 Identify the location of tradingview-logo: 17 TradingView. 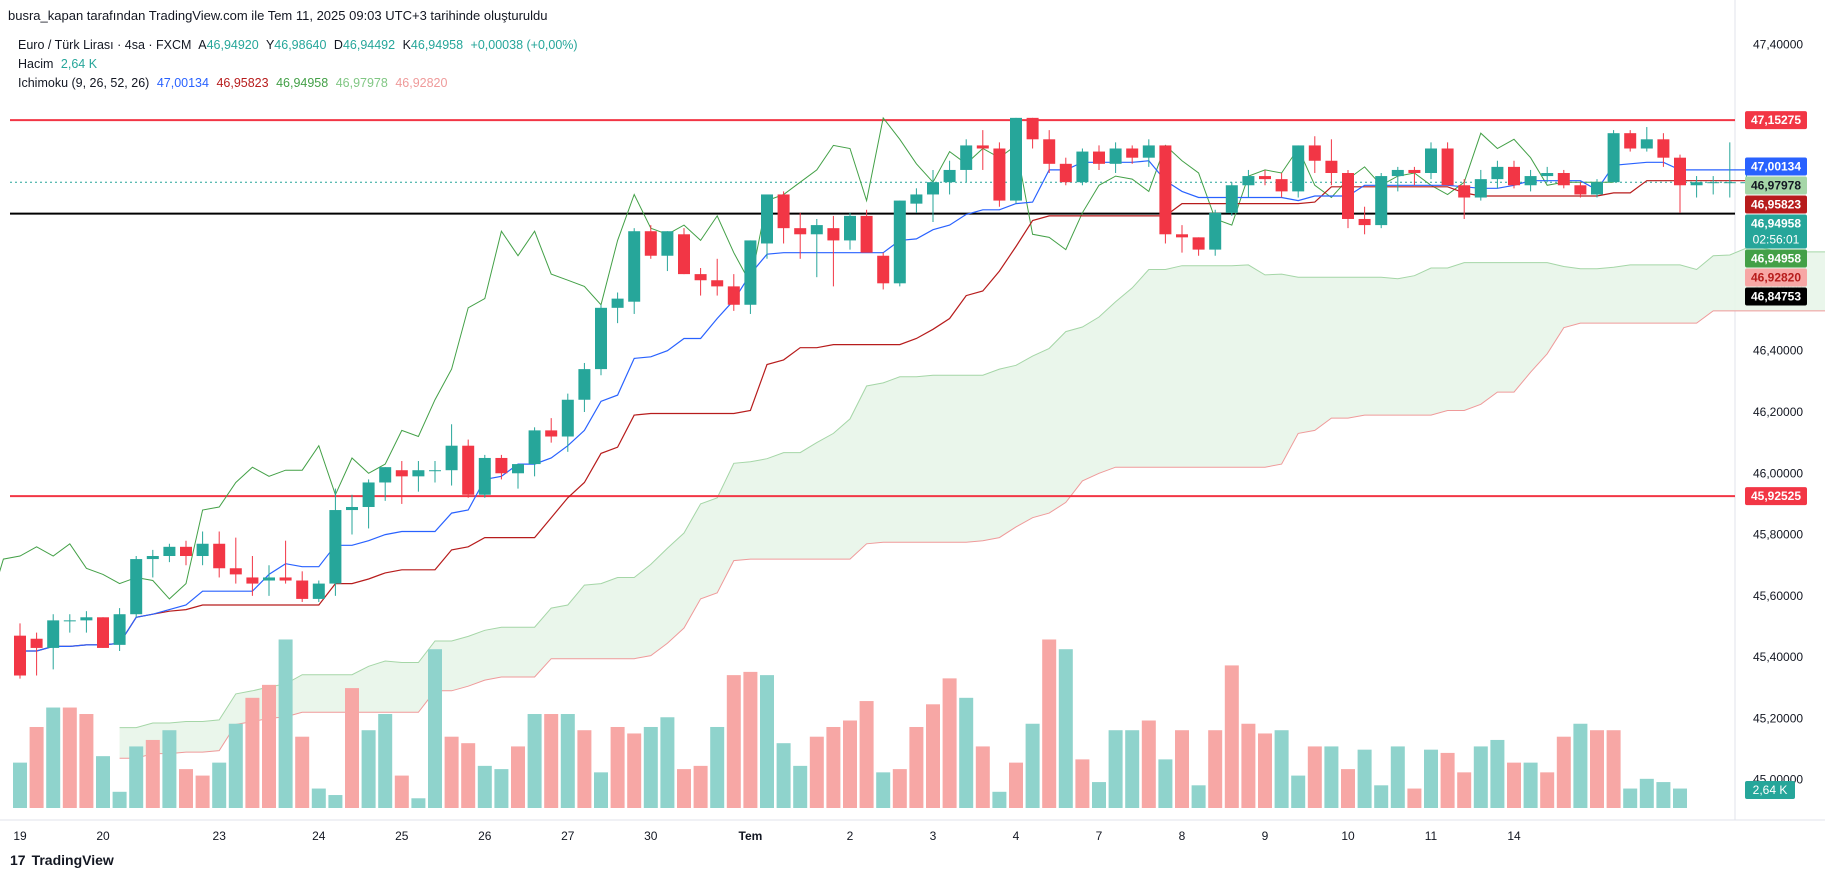
(62, 860).